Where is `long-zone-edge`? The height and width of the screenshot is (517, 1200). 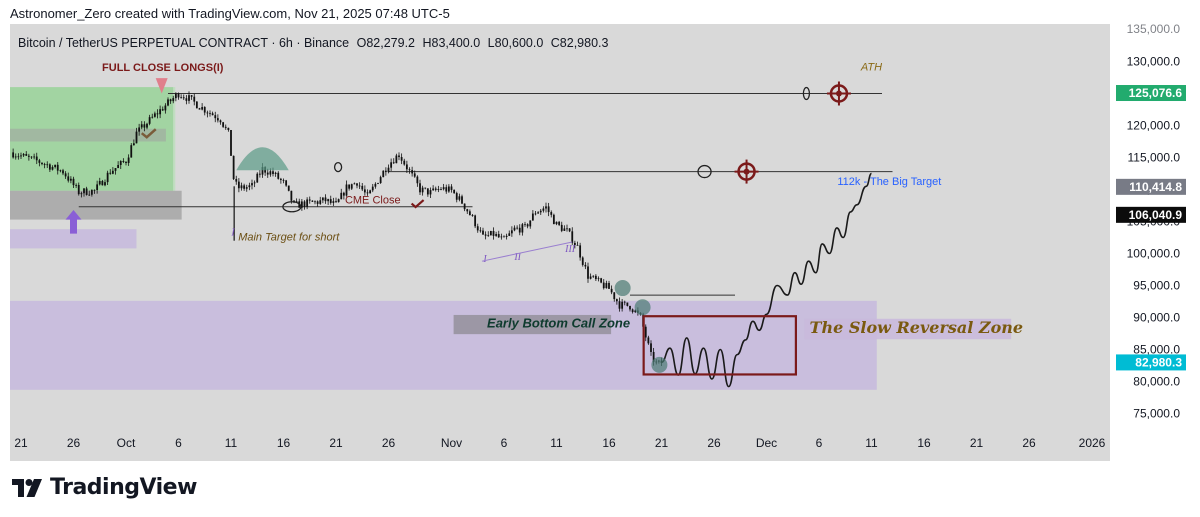
long-zone-edge is located at coordinates (174, 139).